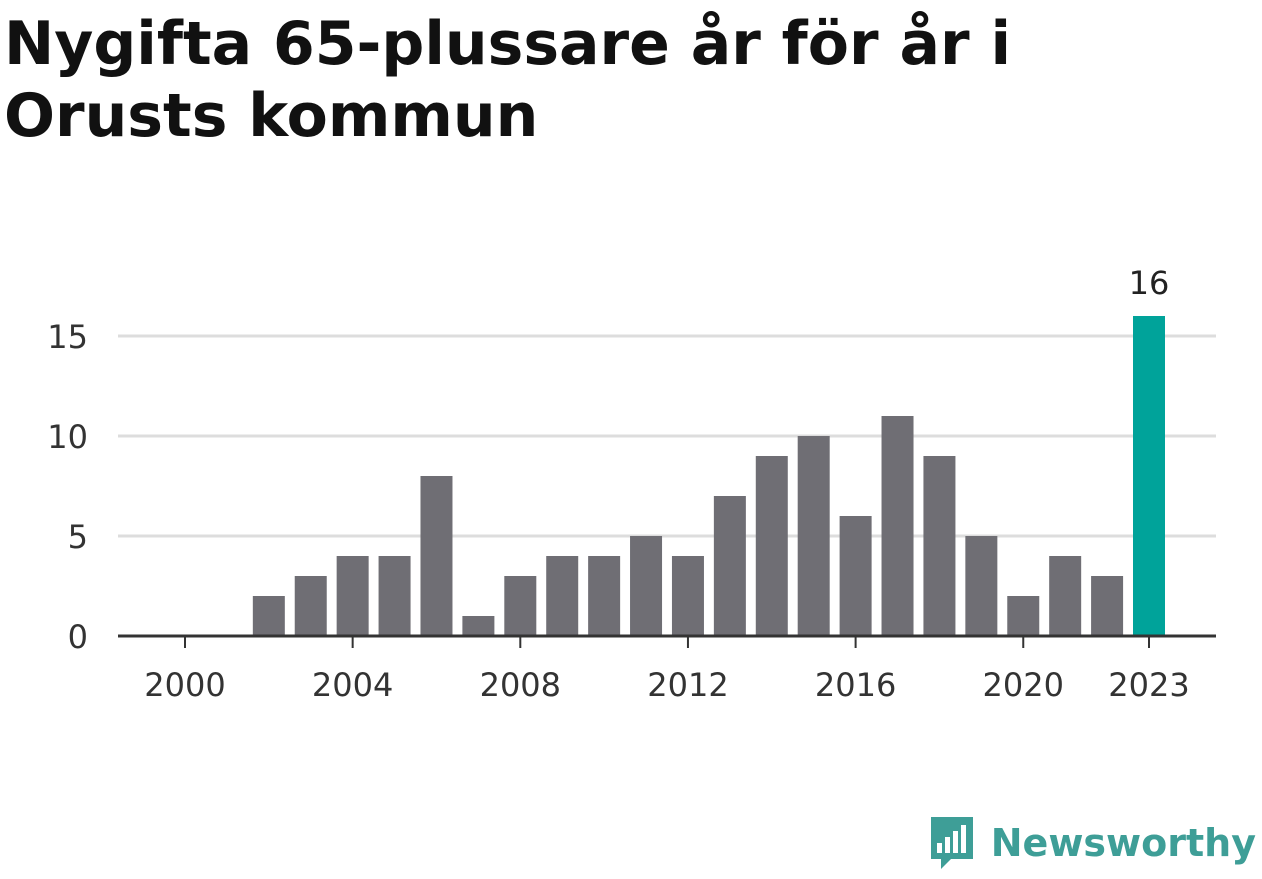 Image resolution: width=1262 pixels, height=879 pixels. I want to click on y-tick-label-10: 10, so click(67, 437).